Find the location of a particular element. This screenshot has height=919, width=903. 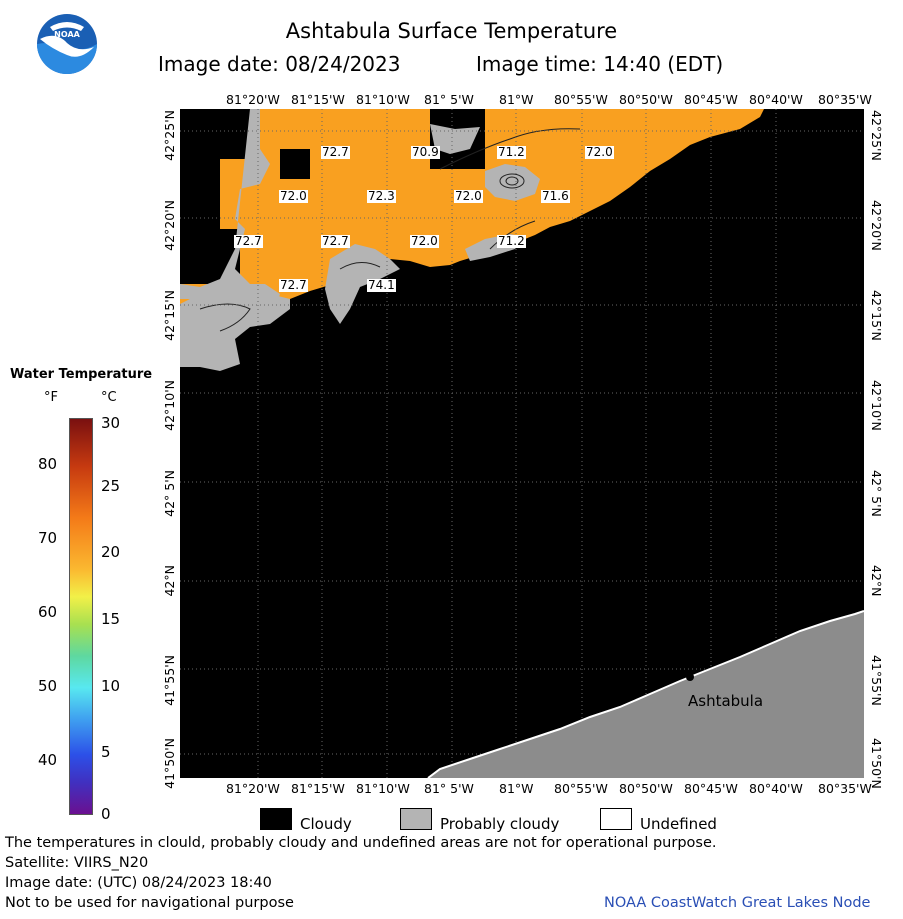

celsius-tick: 25 is located at coordinates (111, 486).